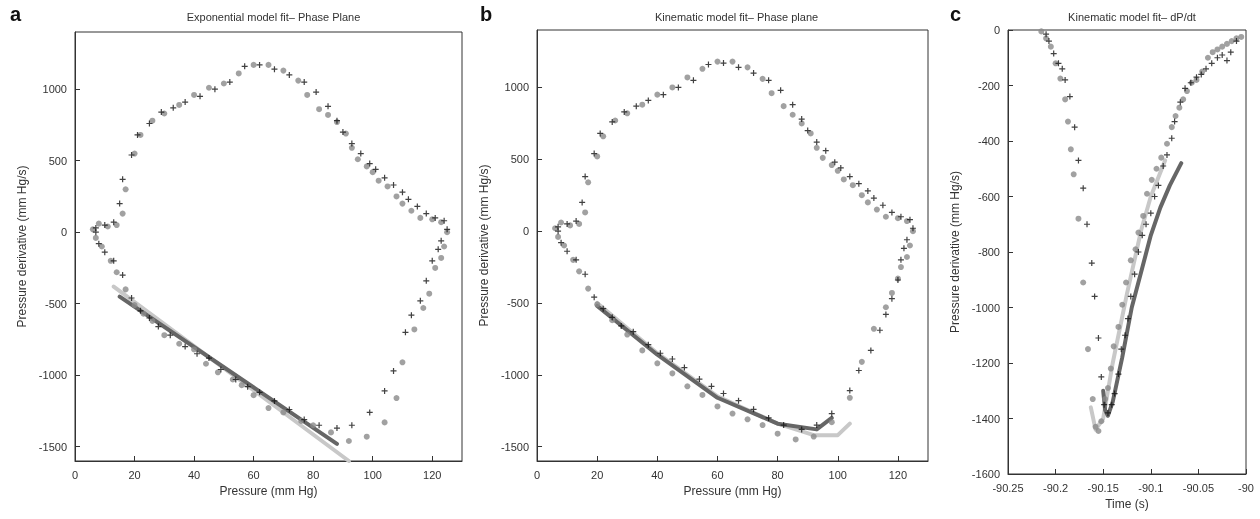 This screenshot has width=1260, height=519. Describe the element at coordinates (1246, 487) in the screenshot. I see `x-tick-label: -90` at that location.